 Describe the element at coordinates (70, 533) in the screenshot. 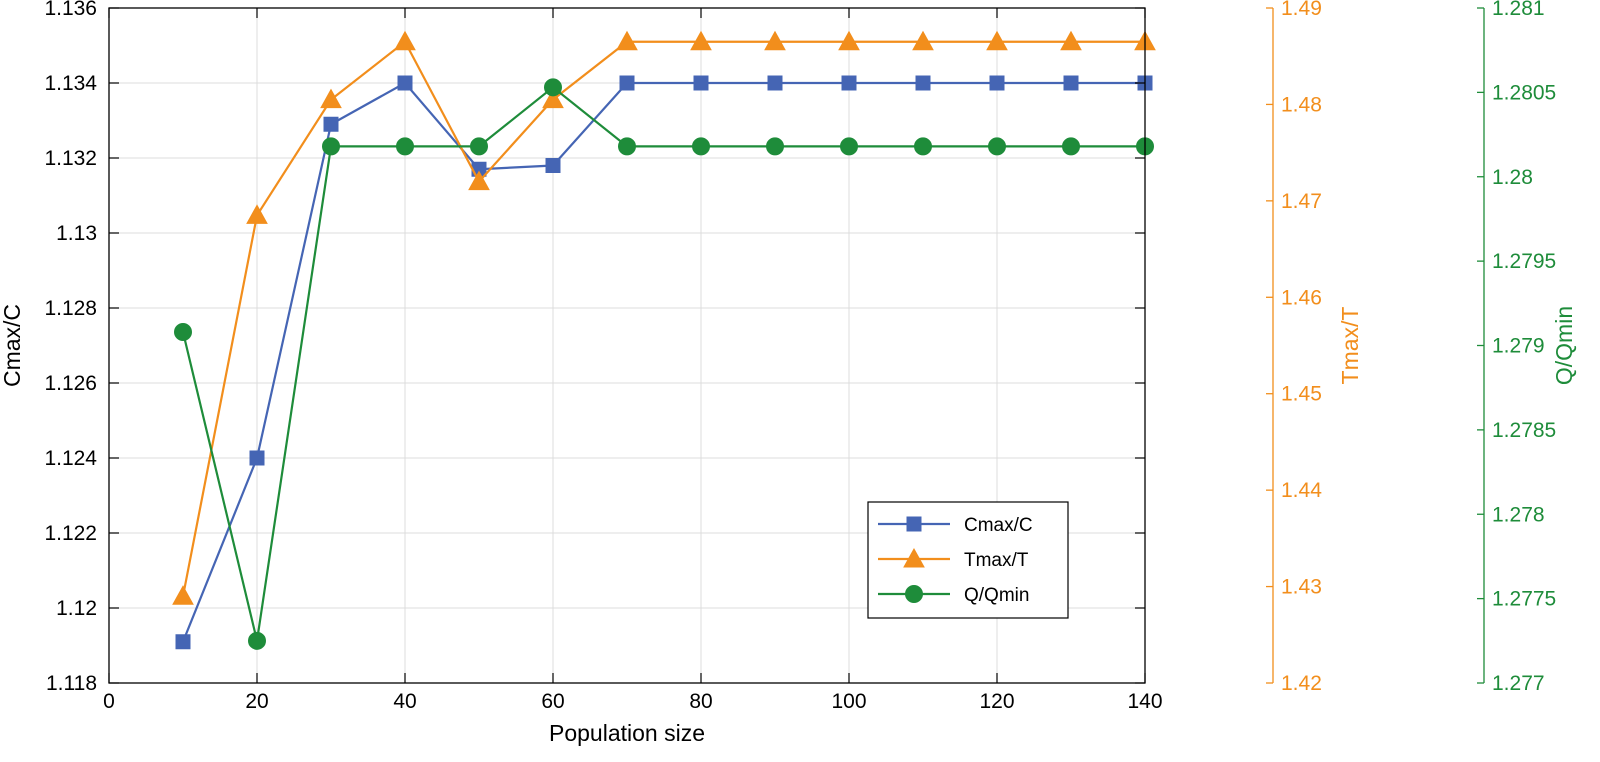

I see `y-left-tick-label: 1.122` at that location.